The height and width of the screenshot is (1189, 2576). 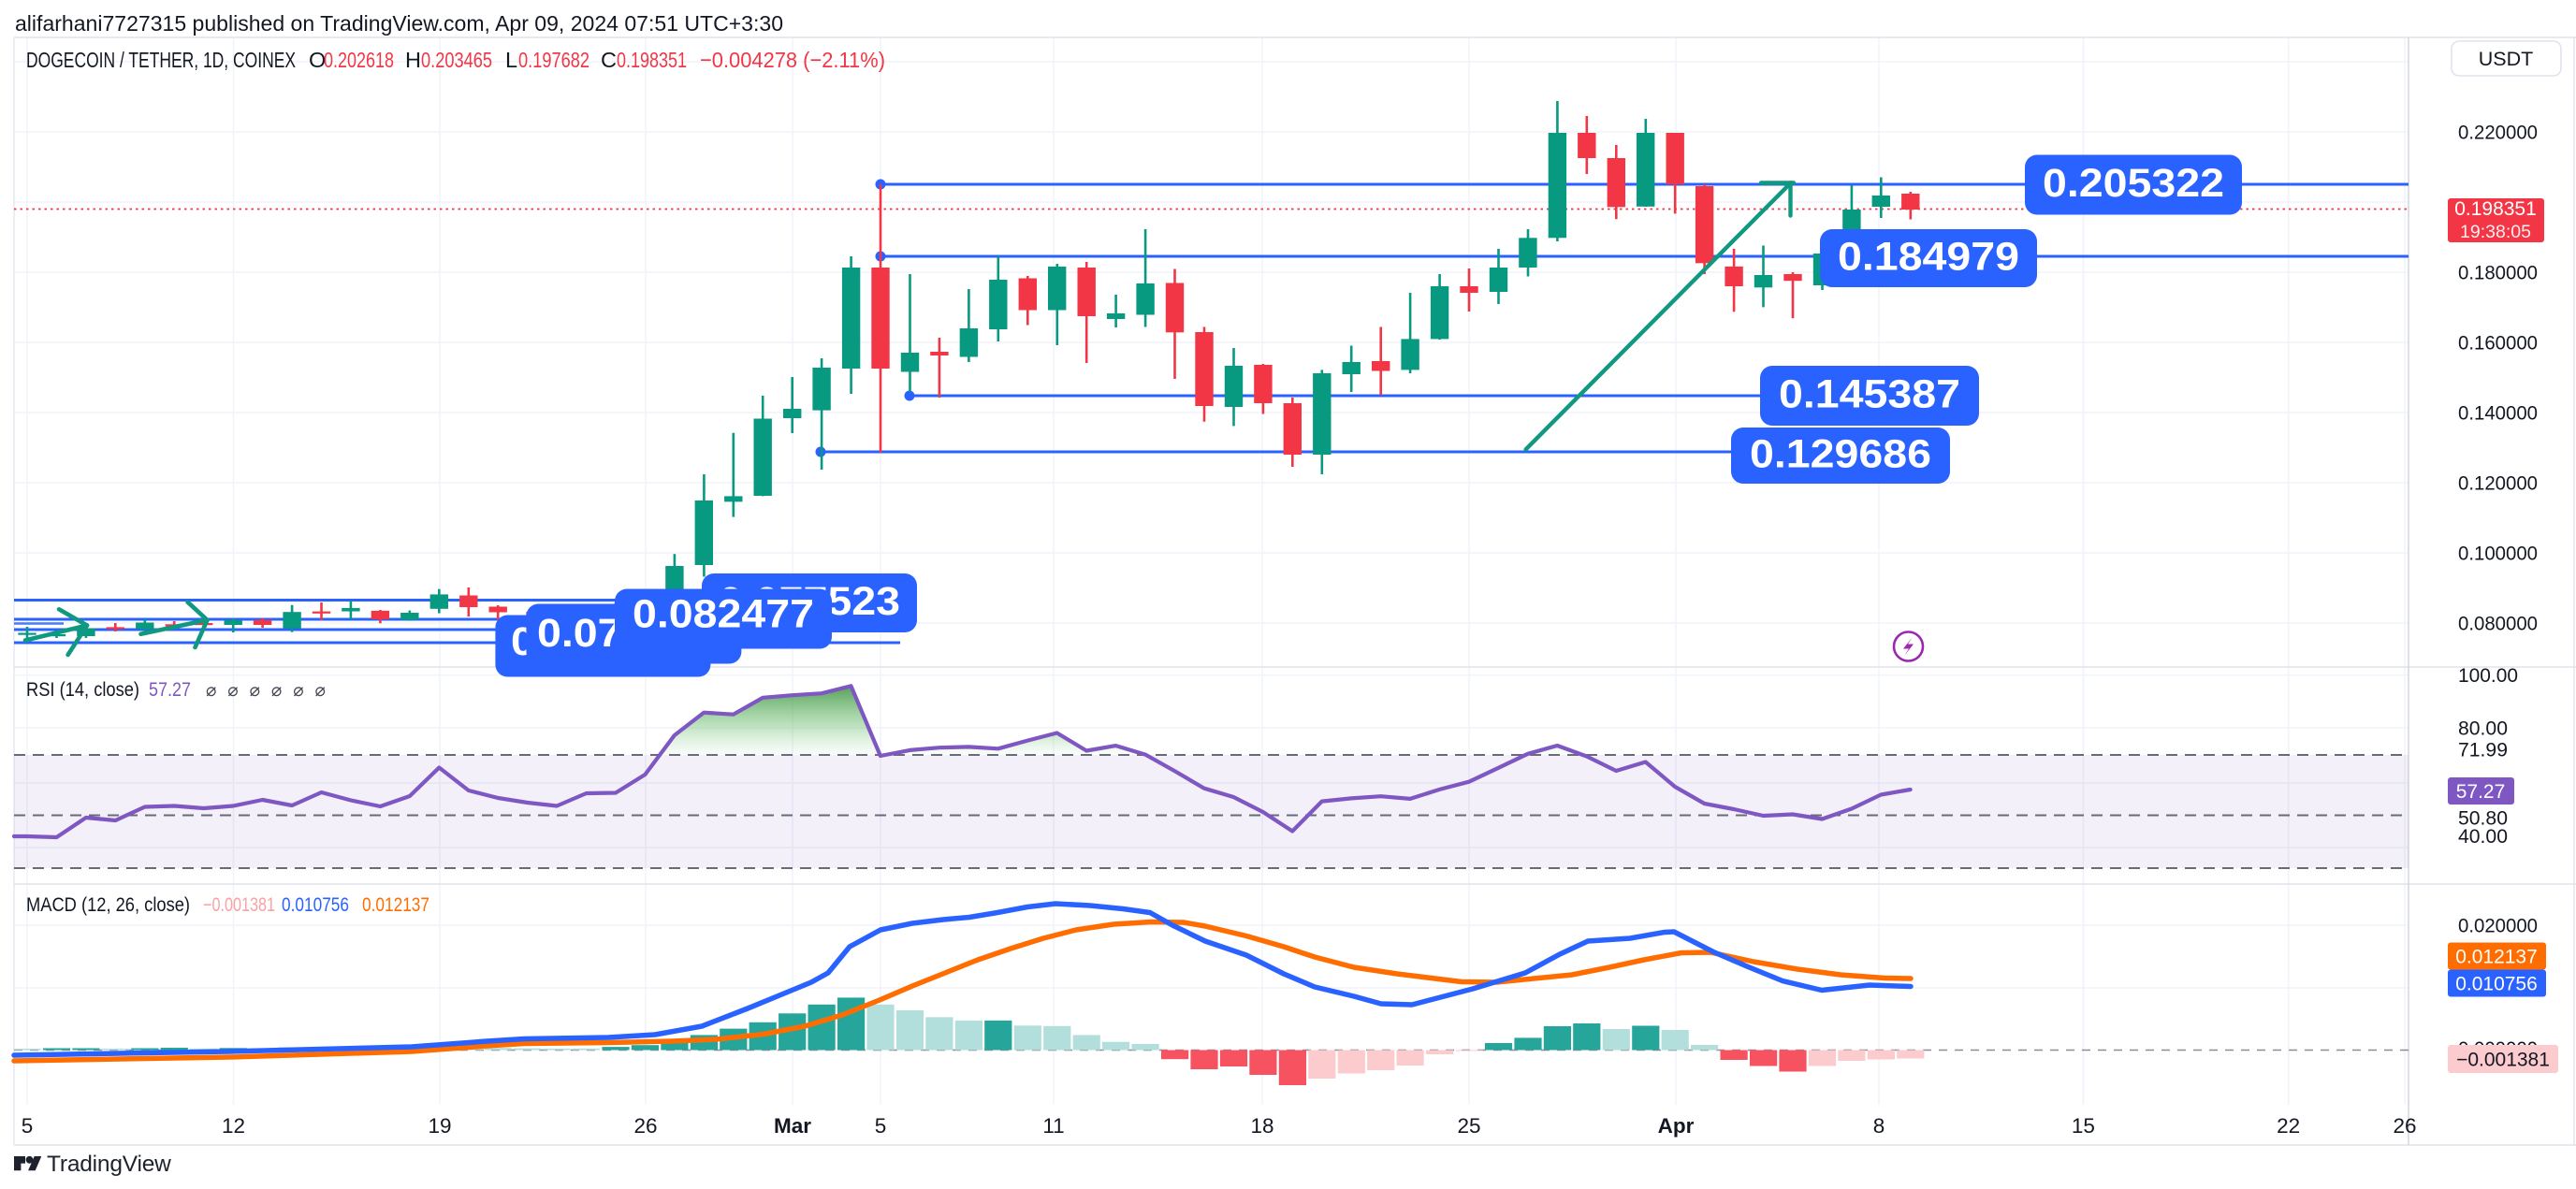 I want to click on svg-text: MACD (12, 26, close), so click(x=108, y=905).